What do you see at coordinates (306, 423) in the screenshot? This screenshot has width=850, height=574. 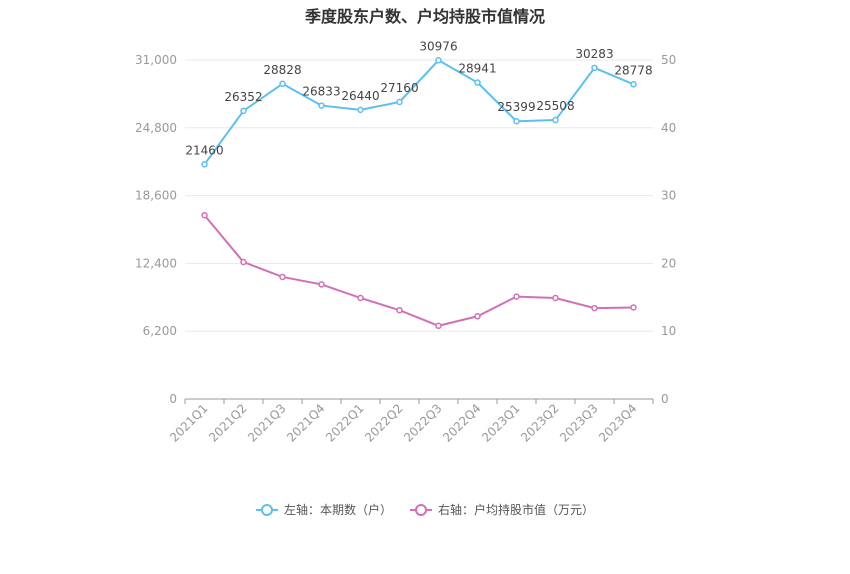 I see `x-tick-label: 2021Q4` at bounding box center [306, 423].